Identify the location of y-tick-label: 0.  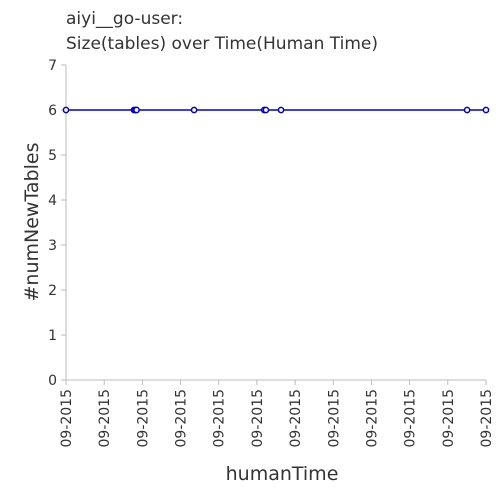
(52, 381).